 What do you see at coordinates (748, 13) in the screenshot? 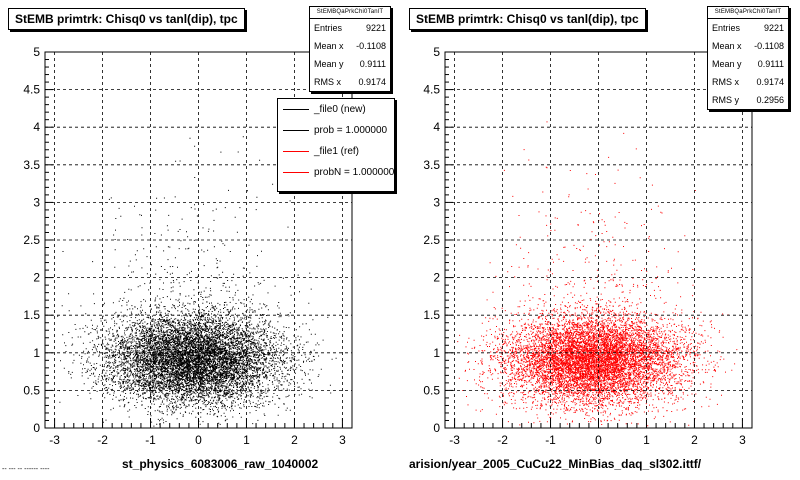
I see `right-stats-header: StEMBQaPrkChi0TanlT` at bounding box center [748, 13].